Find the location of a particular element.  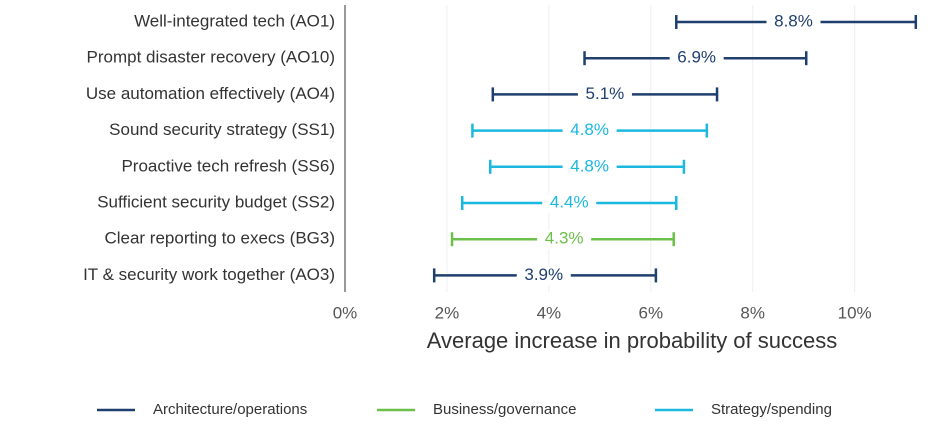

x-tick-label: 2% is located at coordinates (447, 312).